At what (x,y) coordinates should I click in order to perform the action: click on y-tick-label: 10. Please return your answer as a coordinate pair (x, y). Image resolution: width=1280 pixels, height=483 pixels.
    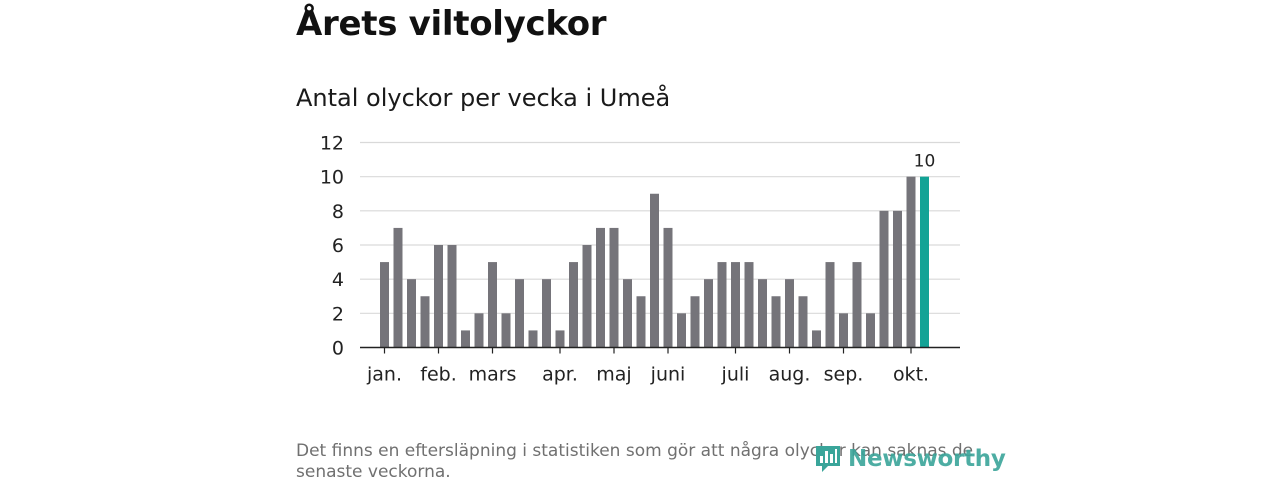
    Looking at the image, I should click on (332, 178).